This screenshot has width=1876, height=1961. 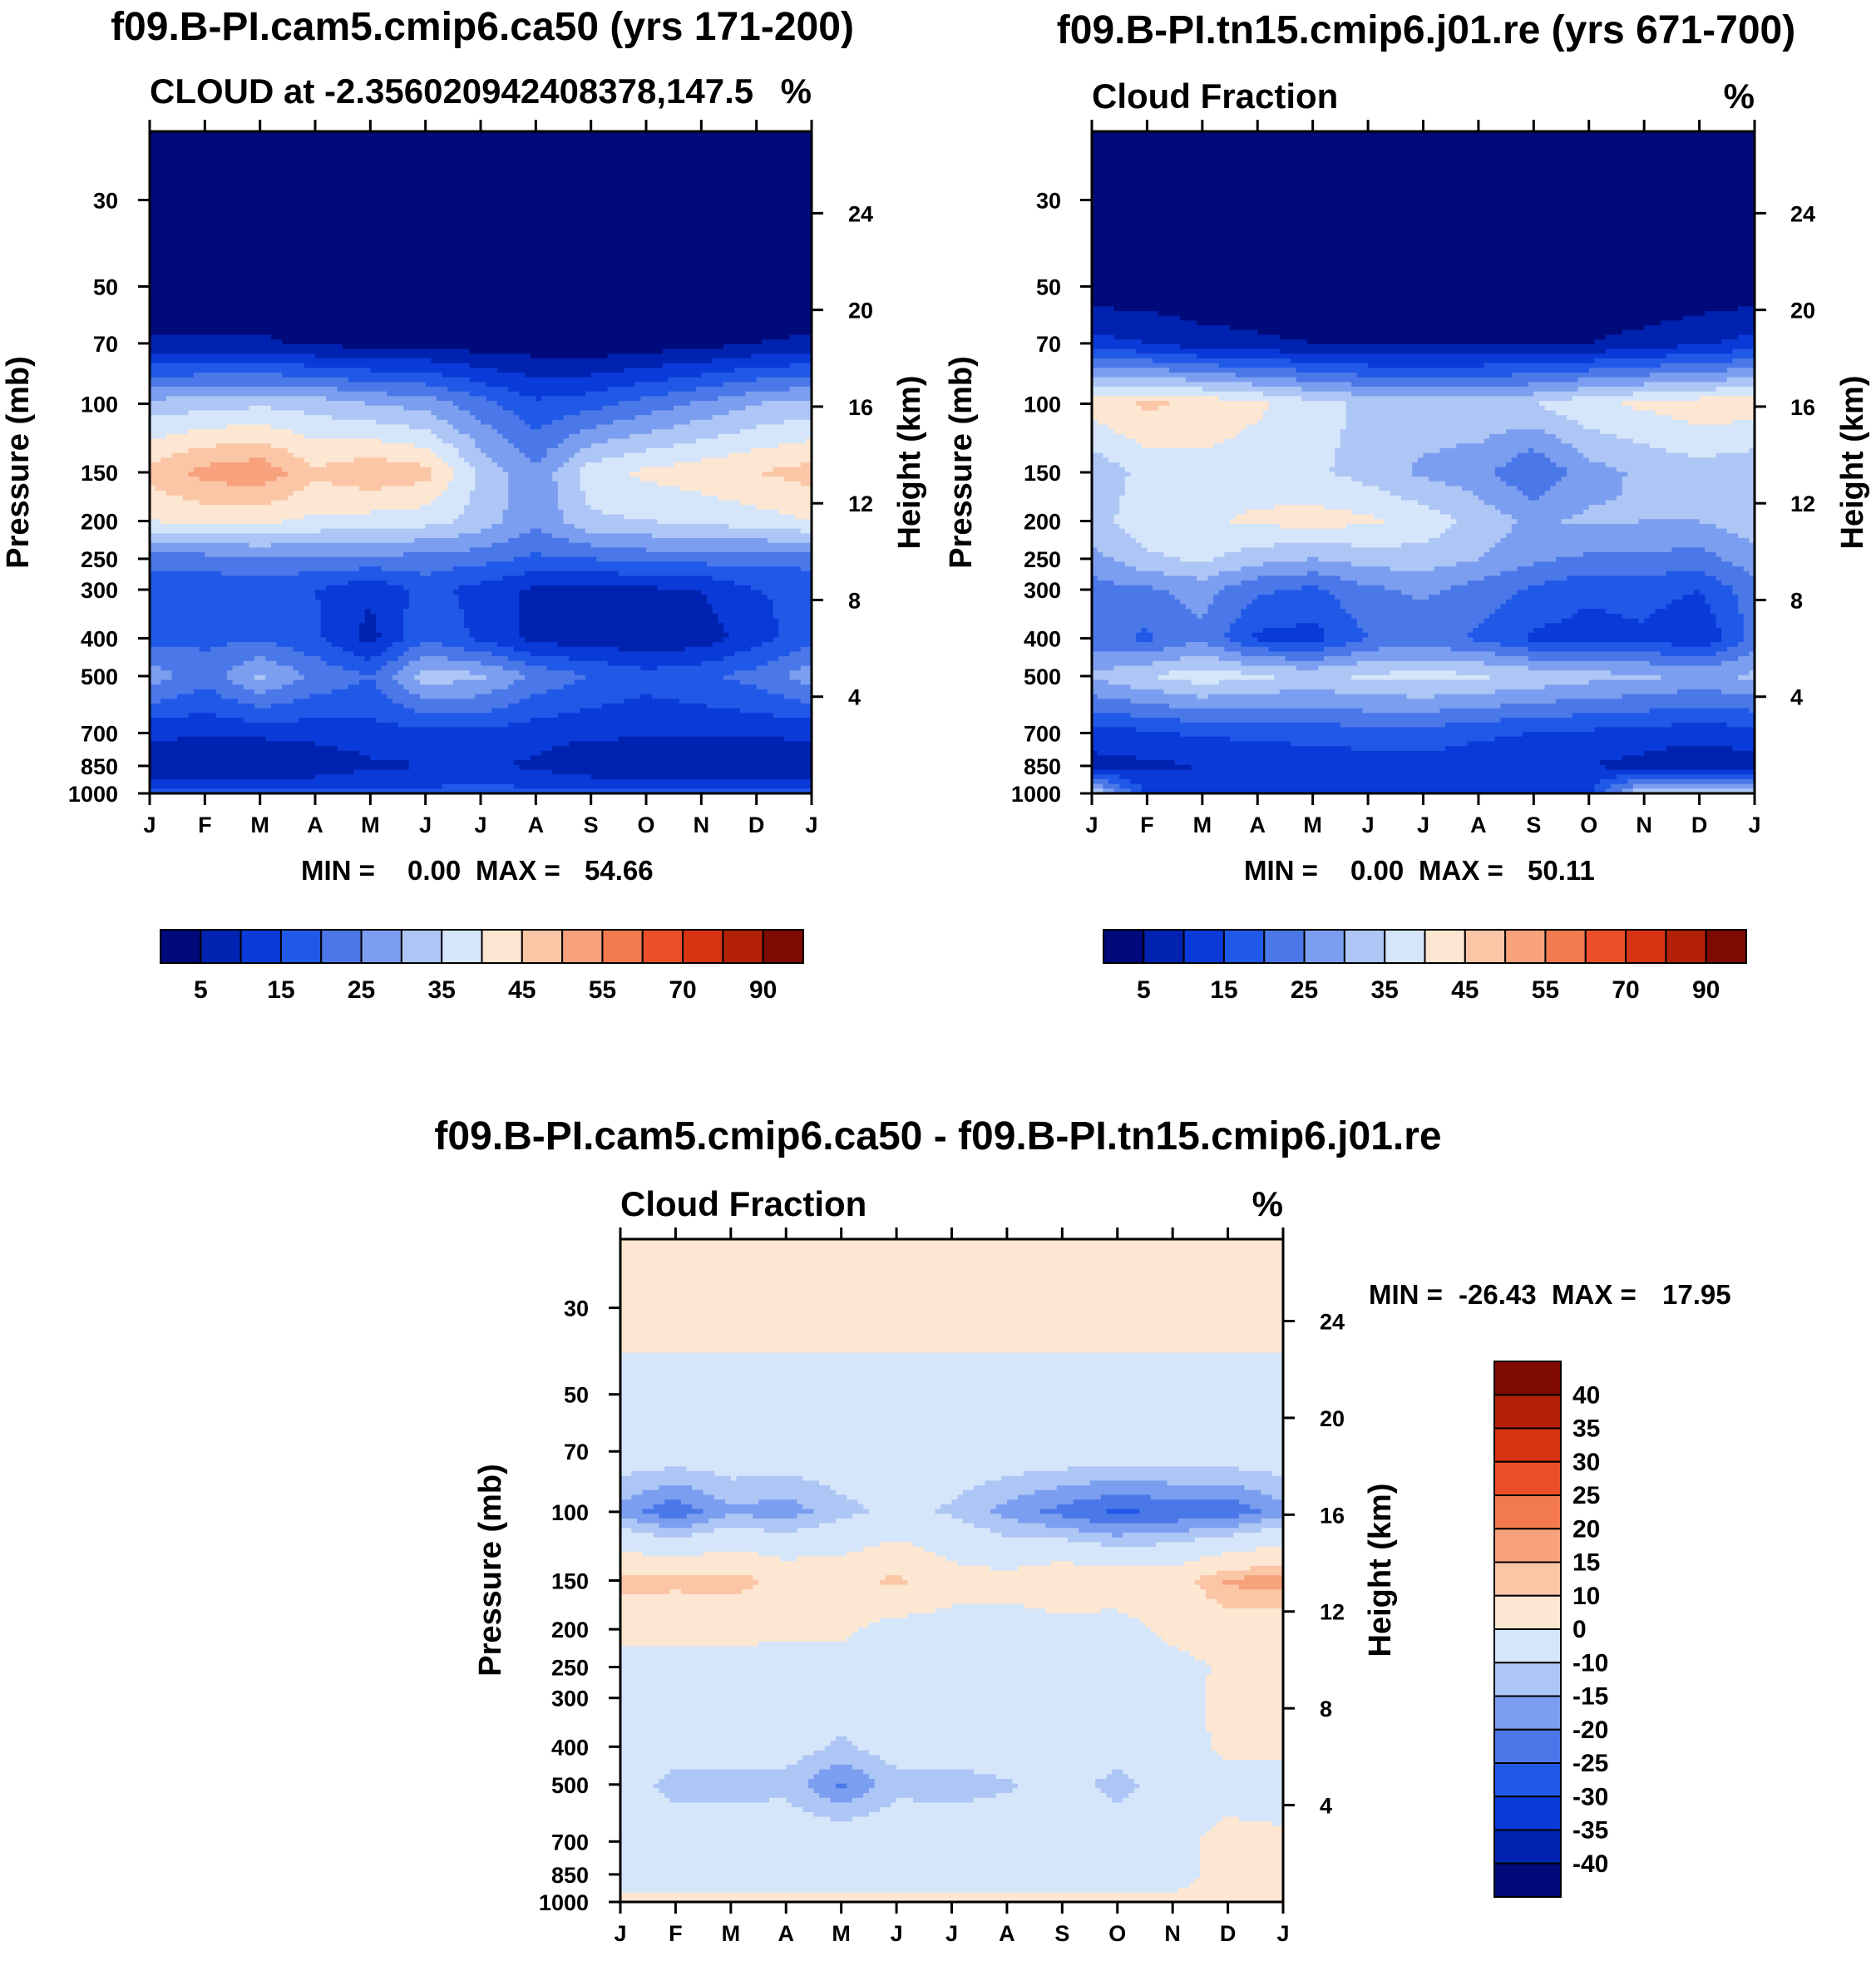 I want to click on x-tick-label: S, so click(x=591, y=825).